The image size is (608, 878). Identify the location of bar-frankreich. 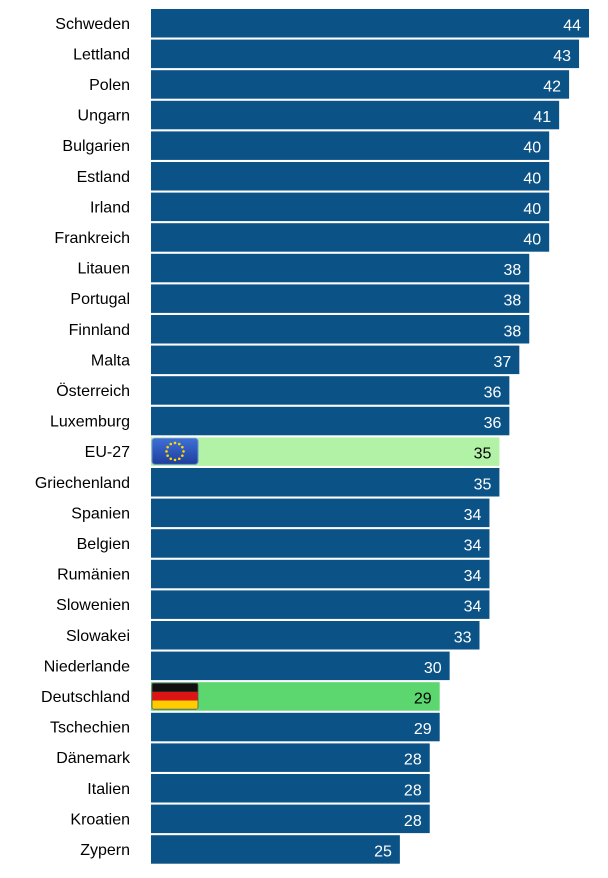
(350, 237).